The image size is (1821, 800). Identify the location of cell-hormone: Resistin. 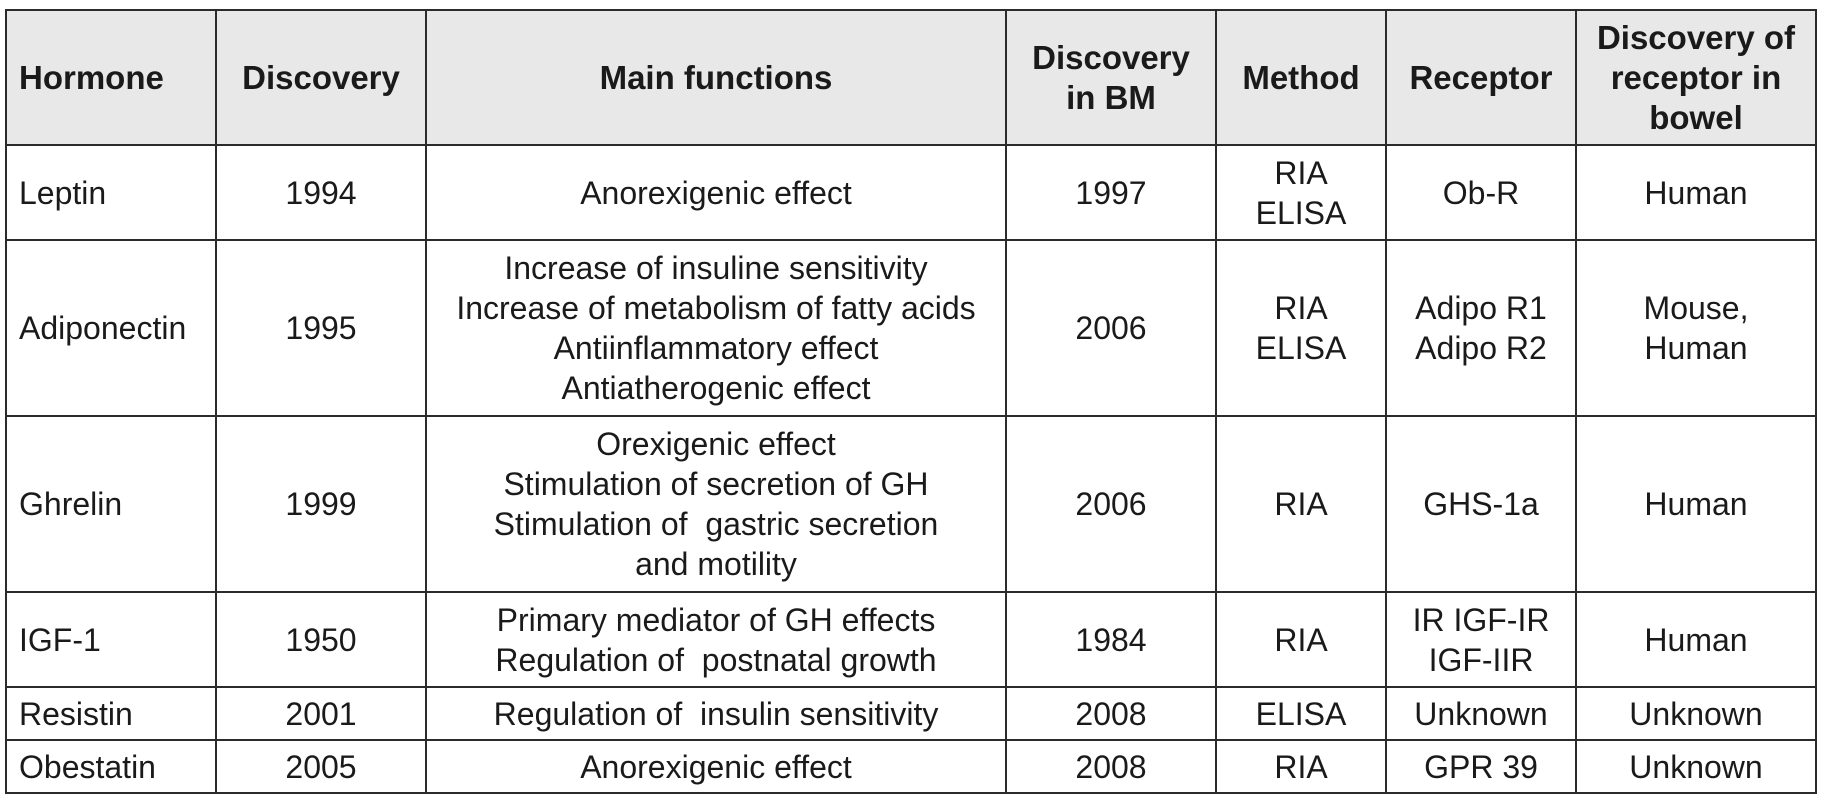
(111, 713).